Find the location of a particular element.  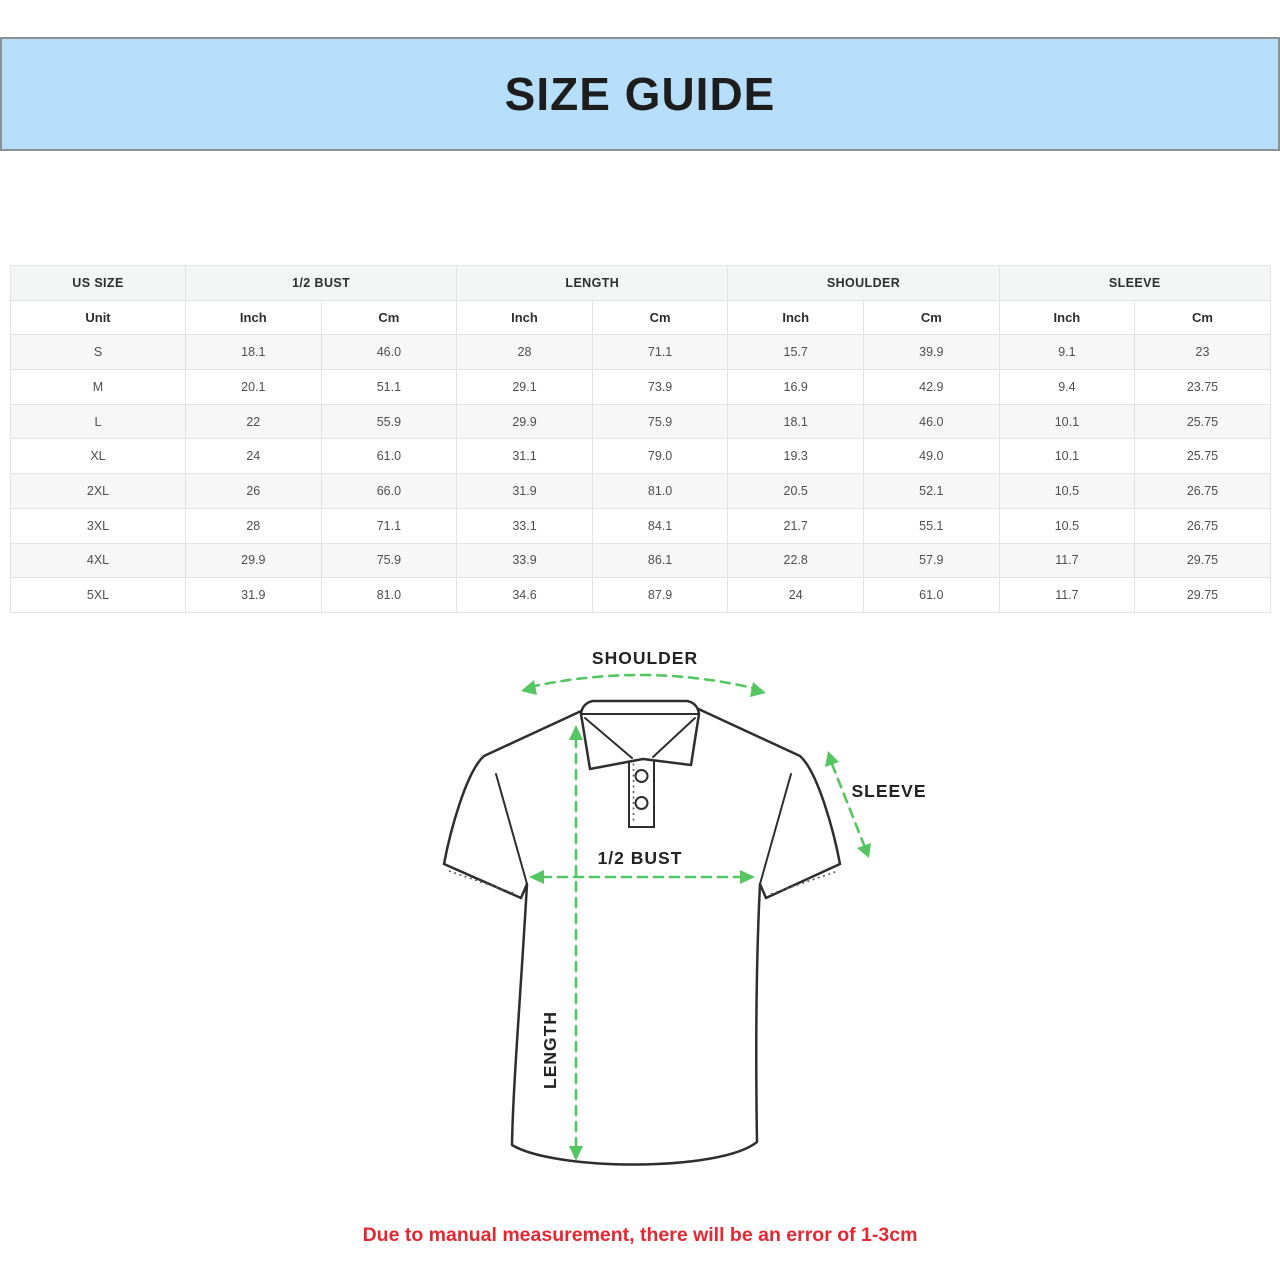

sleeve-arrow-top-head is located at coordinates (832, 759).